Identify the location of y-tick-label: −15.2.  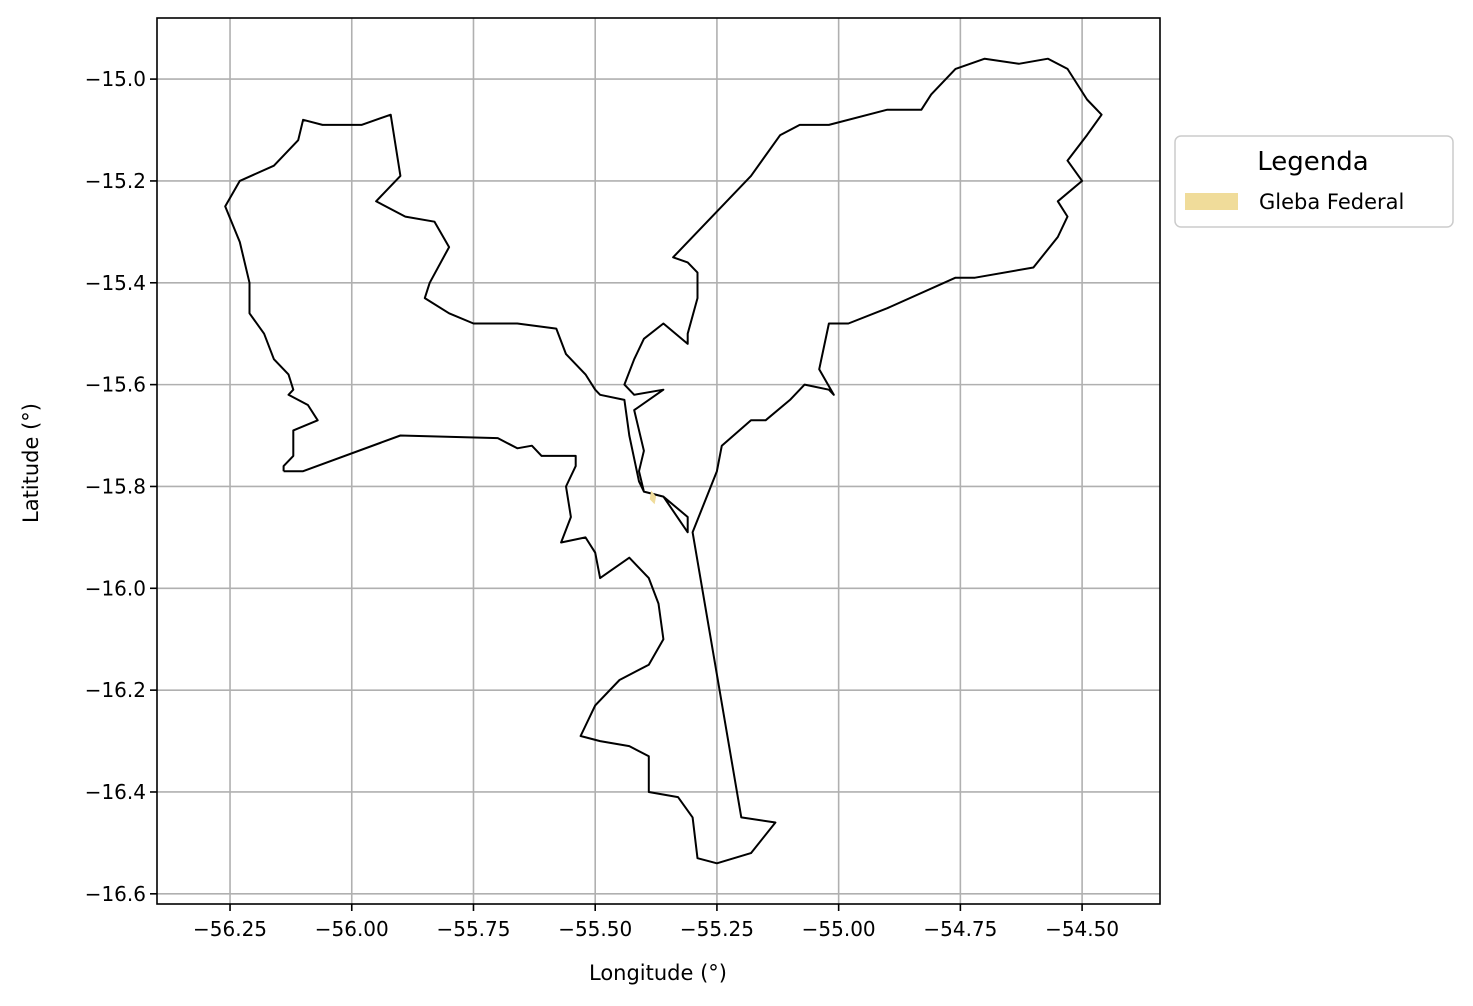
(115, 181).